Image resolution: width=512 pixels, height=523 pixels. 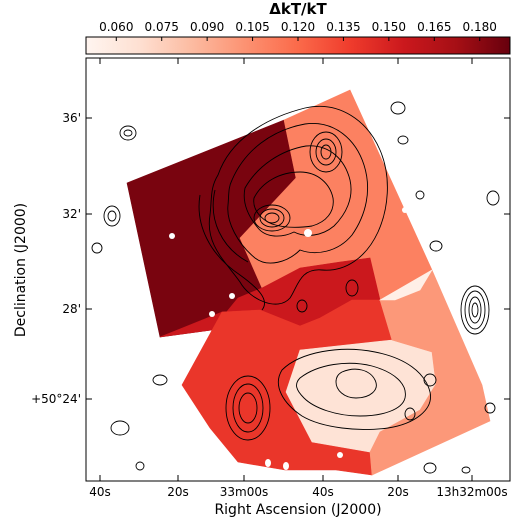 I want to click on colorbar-tick-label: 0.180, so click(x=480, y=27).